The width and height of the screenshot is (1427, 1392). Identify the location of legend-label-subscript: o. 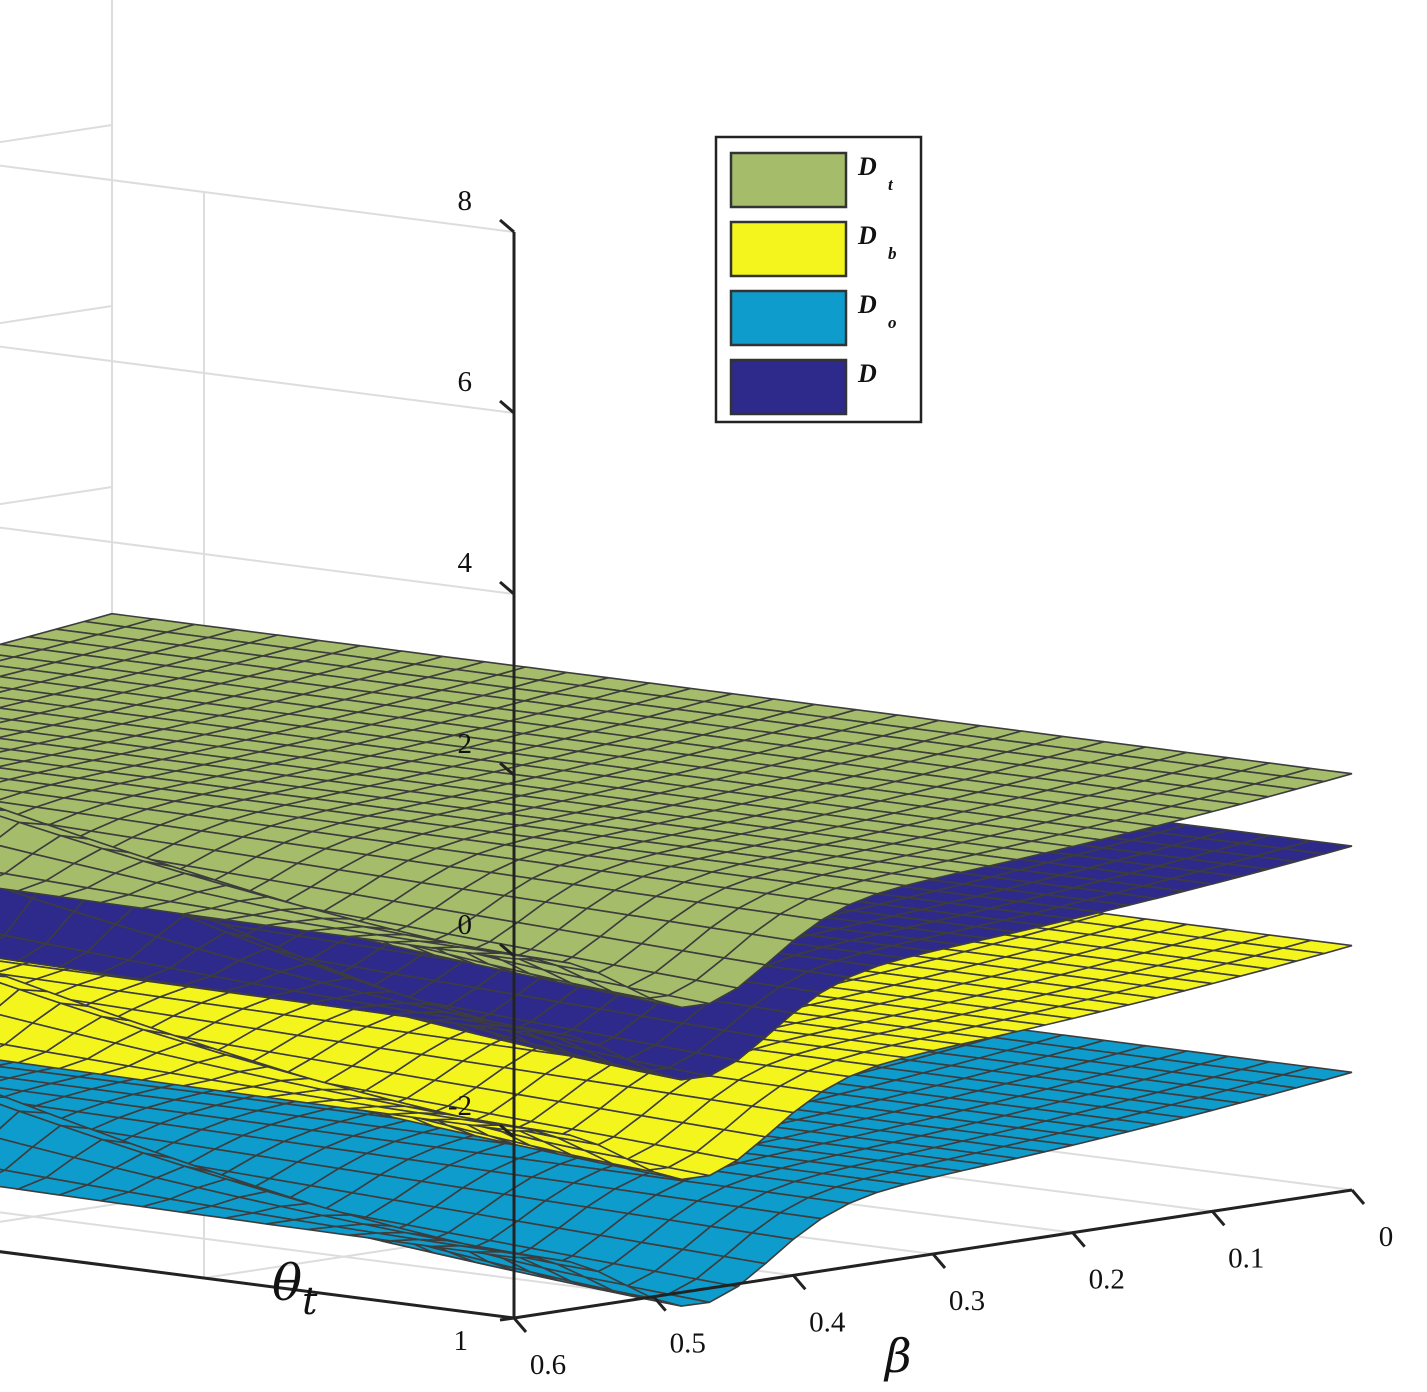
(892, 322).